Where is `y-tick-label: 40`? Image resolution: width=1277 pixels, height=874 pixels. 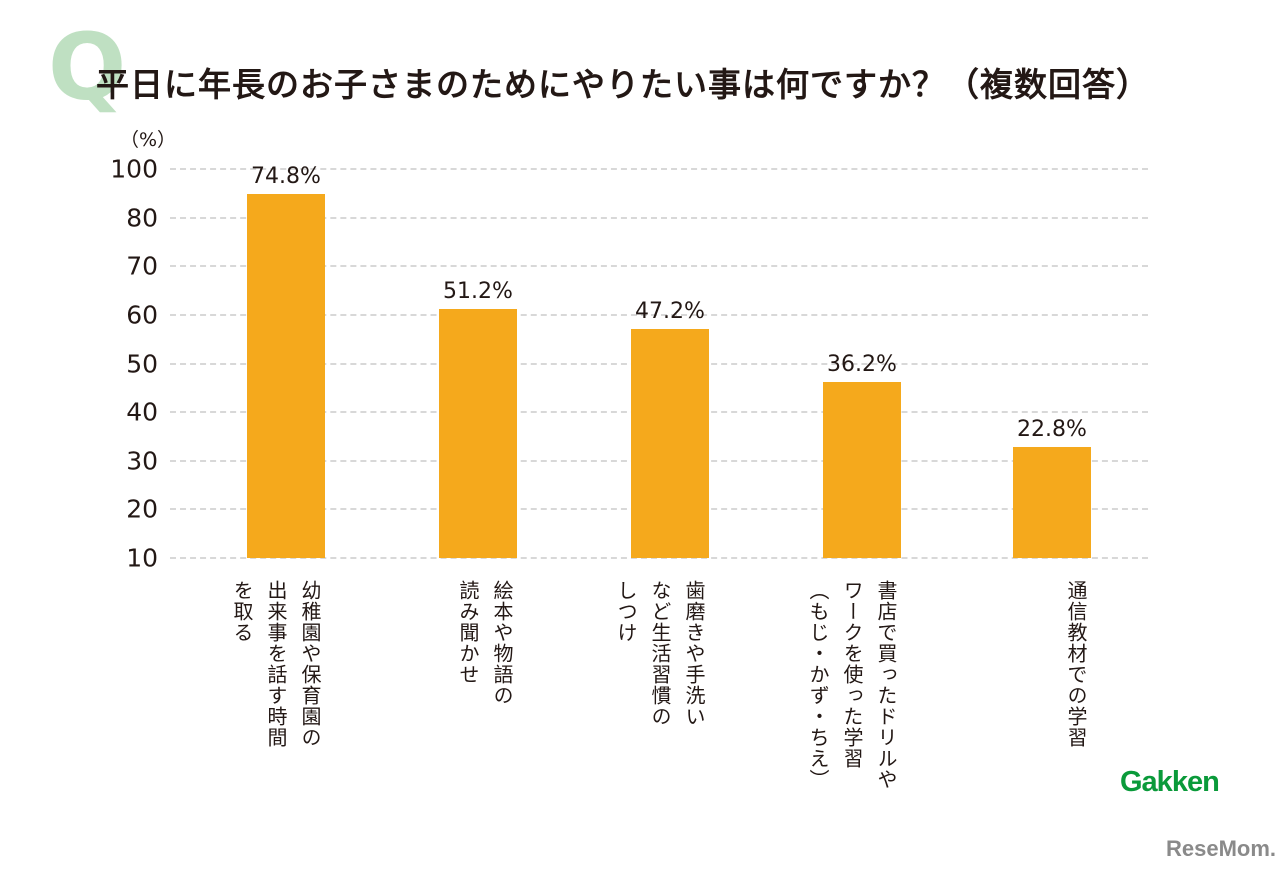
y-tick-label: 40 is located at coordinates (142, 412).